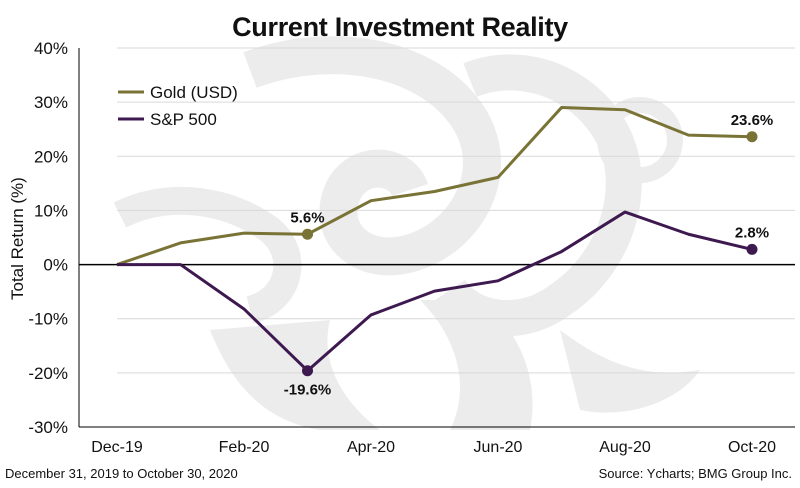 The image size is (800, 488). Describe the element at coordinates (752, 447) in the screenshot. I see `x-tick-label: Oct-20` at that location.